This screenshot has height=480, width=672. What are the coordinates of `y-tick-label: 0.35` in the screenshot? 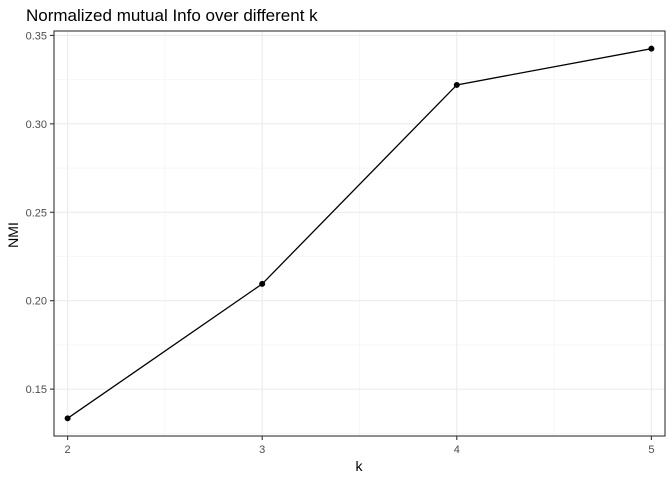 It's located at (36, 36).